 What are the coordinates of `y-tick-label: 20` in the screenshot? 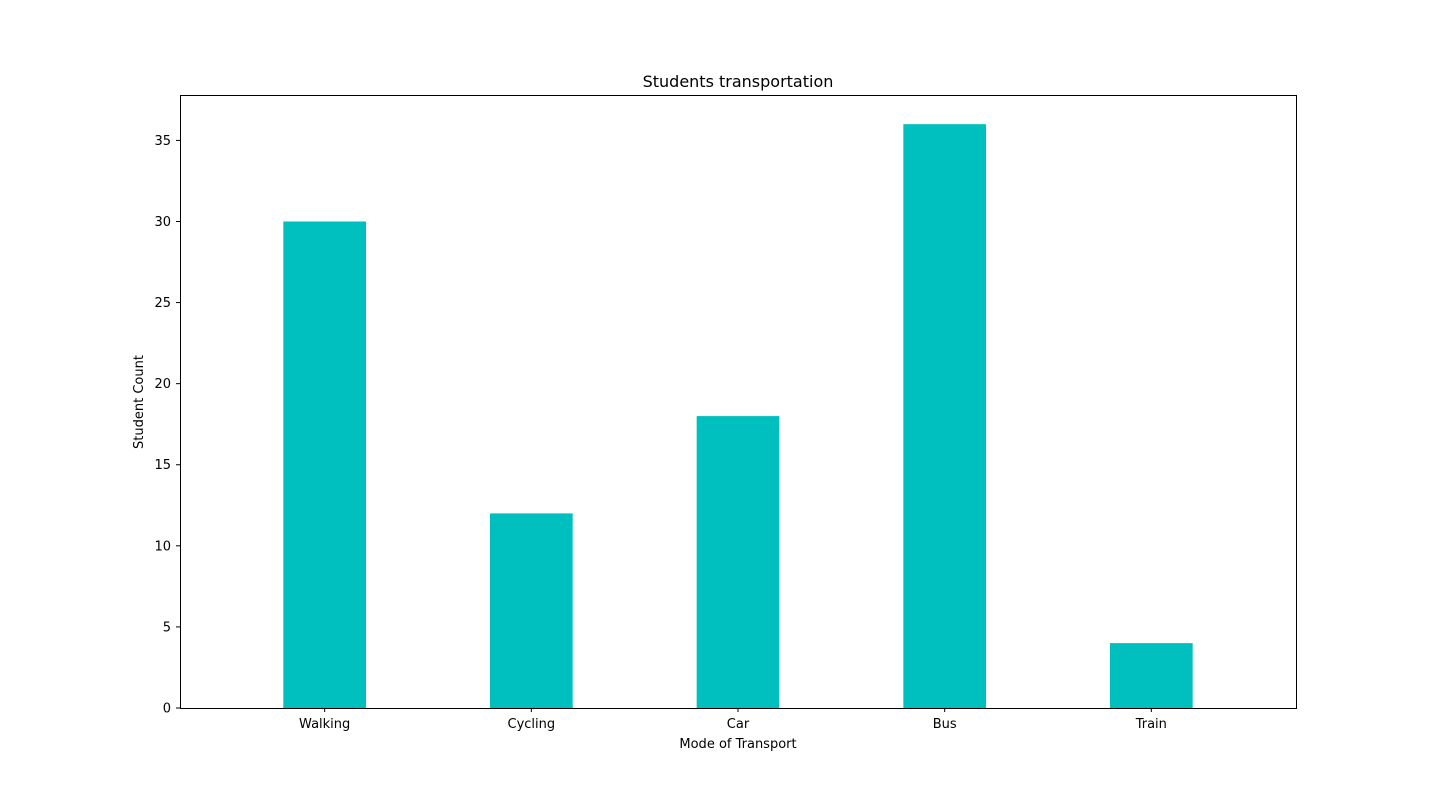 It's located at (162, 384).